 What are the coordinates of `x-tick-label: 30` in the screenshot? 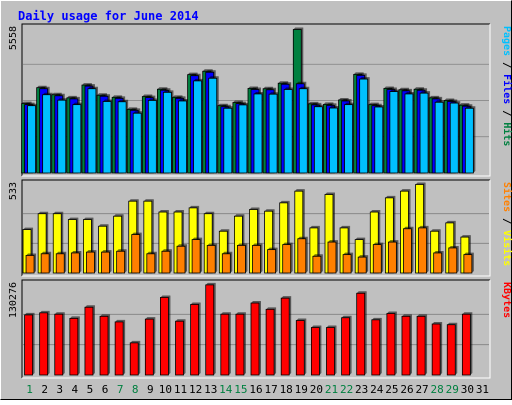 It's located at (467, 389).